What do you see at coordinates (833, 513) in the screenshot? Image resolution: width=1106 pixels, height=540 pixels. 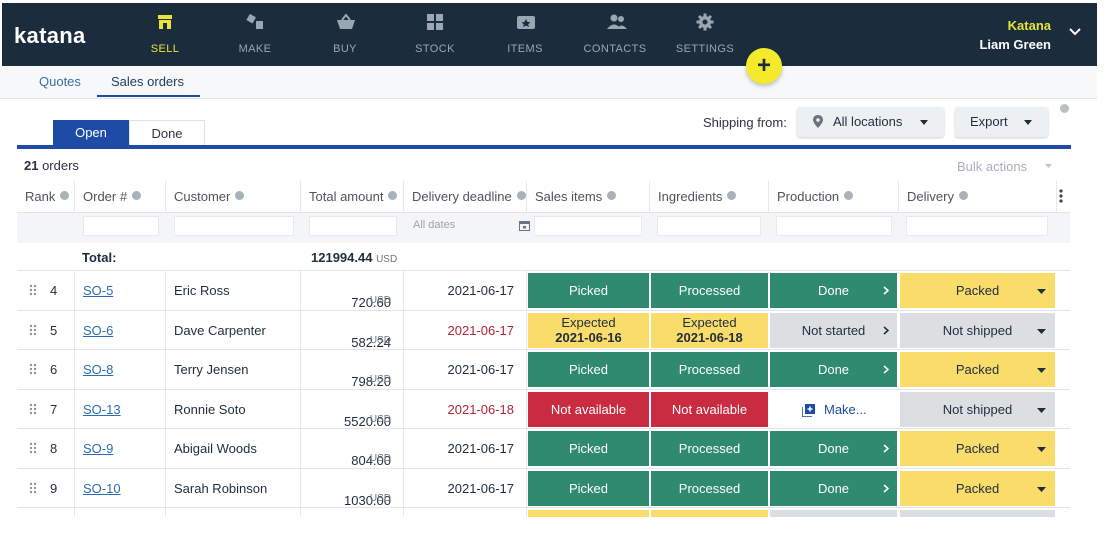 I see `production-status` at bounding box center [833, 513].